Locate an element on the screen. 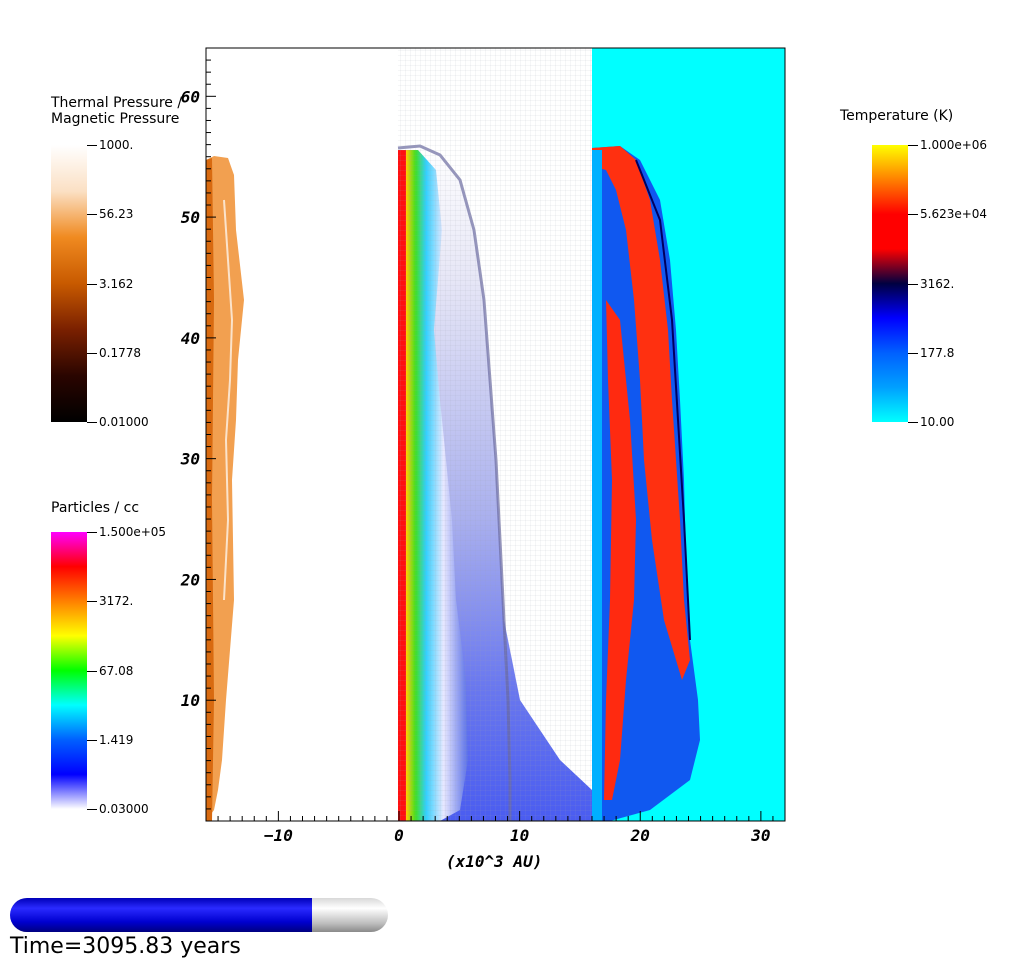 Image resolution: width=1027 pixels, height=967 pixels. pressure-colorbar-title: Thermal Pressure / Magnetic Pressure is located at coordinates (117, 111).